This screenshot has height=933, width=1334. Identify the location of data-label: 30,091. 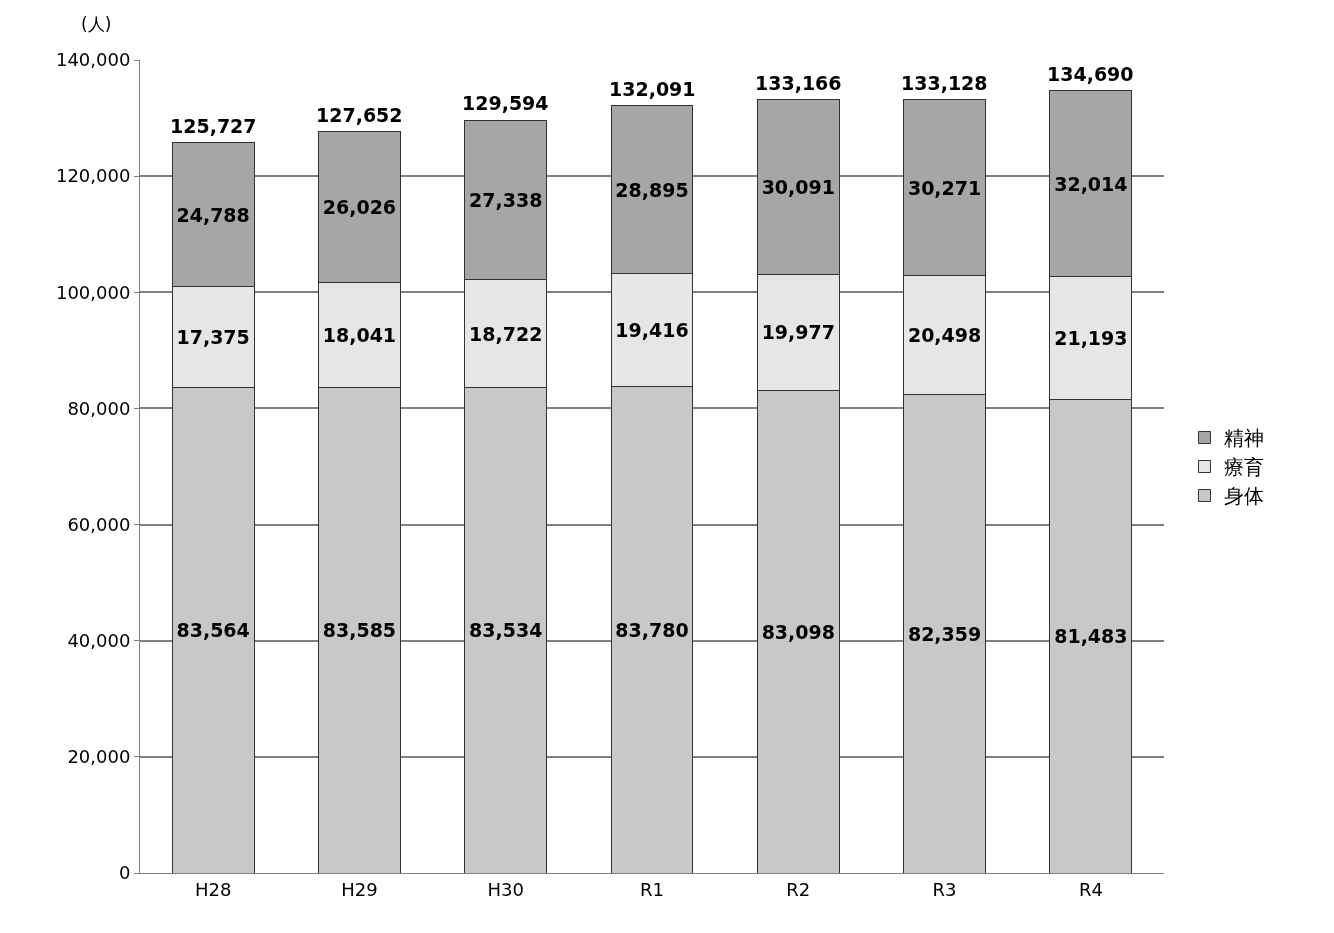
(798, 187).